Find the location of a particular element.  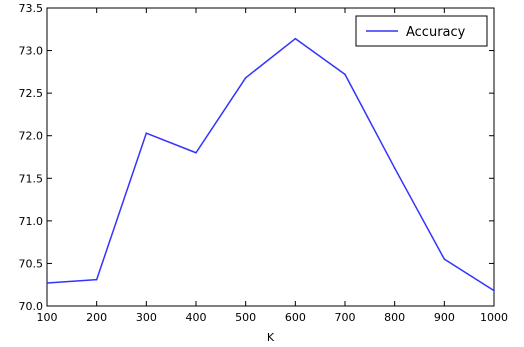

y-tick-label: 70.0 is located at coordinates (31, 306).